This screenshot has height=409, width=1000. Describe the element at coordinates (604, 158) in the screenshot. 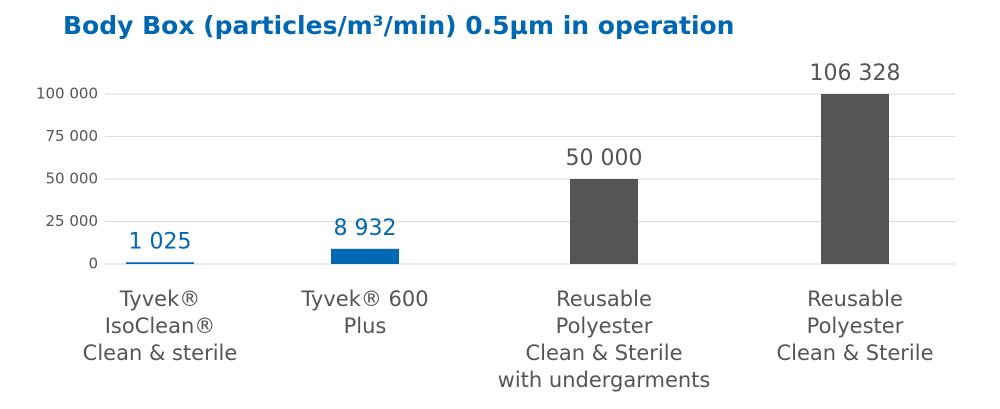

I see `value-label: 50 000` at that location.